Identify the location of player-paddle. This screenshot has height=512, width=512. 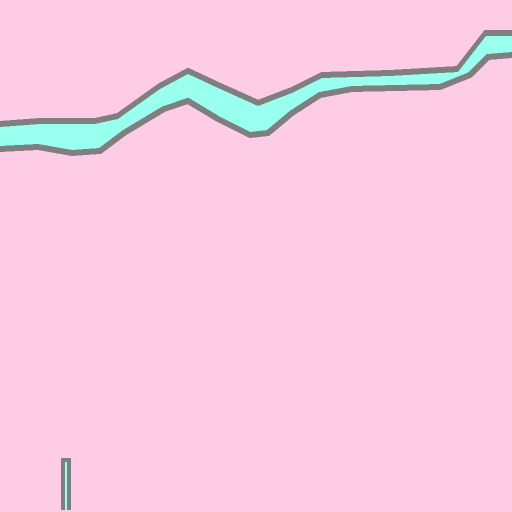
(66, 484).